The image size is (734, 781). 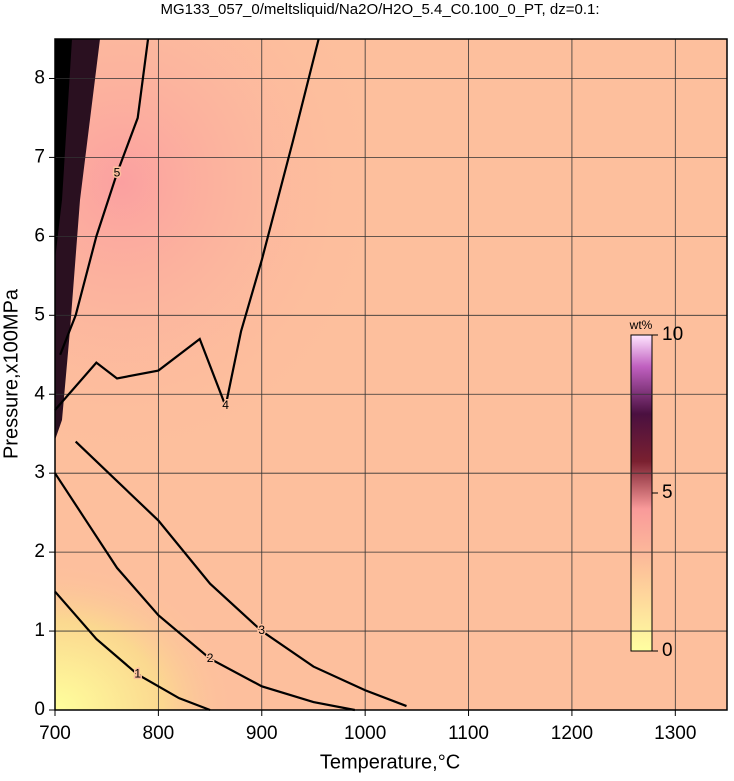 I want to click on x-tick-label: 900, so click(x=262, y=733).